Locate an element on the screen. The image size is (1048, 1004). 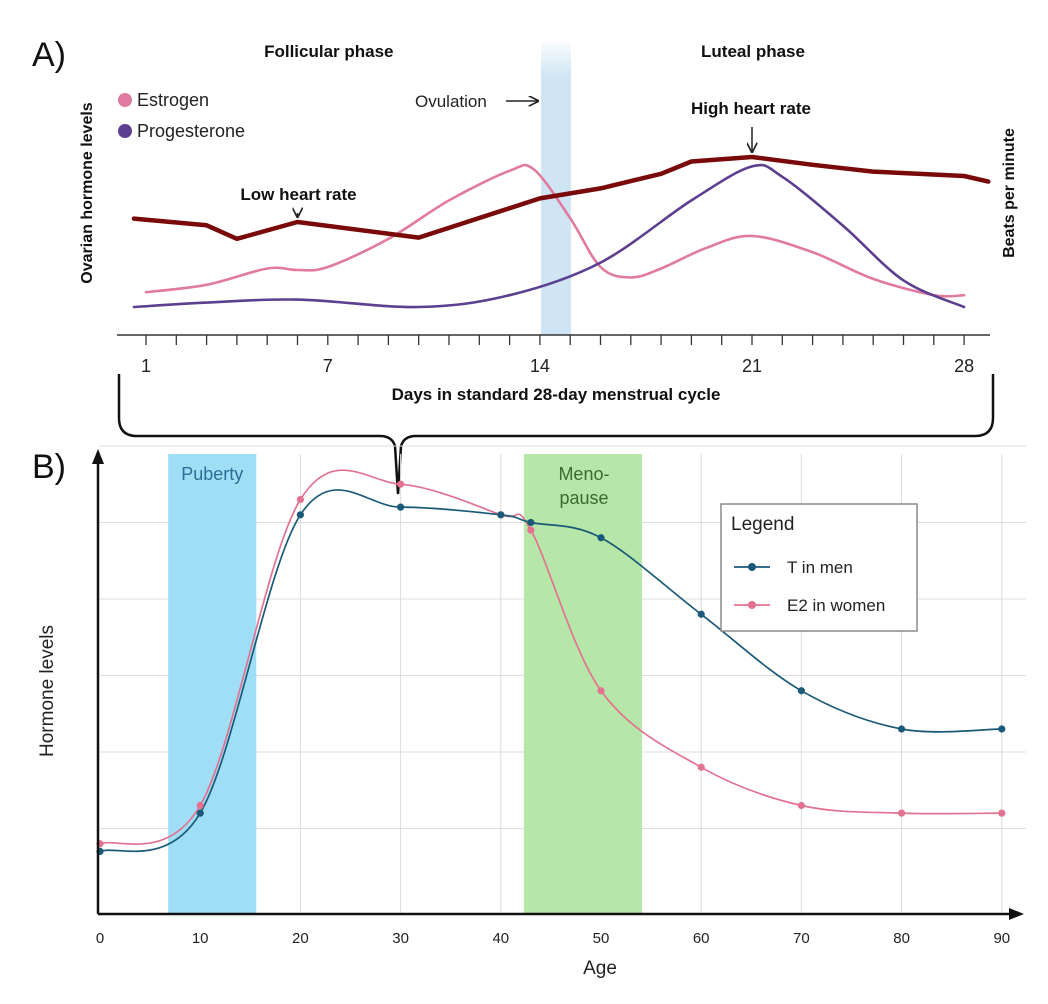
b-y-axis-label: Hormone levels is located at coordinates (47, 691).